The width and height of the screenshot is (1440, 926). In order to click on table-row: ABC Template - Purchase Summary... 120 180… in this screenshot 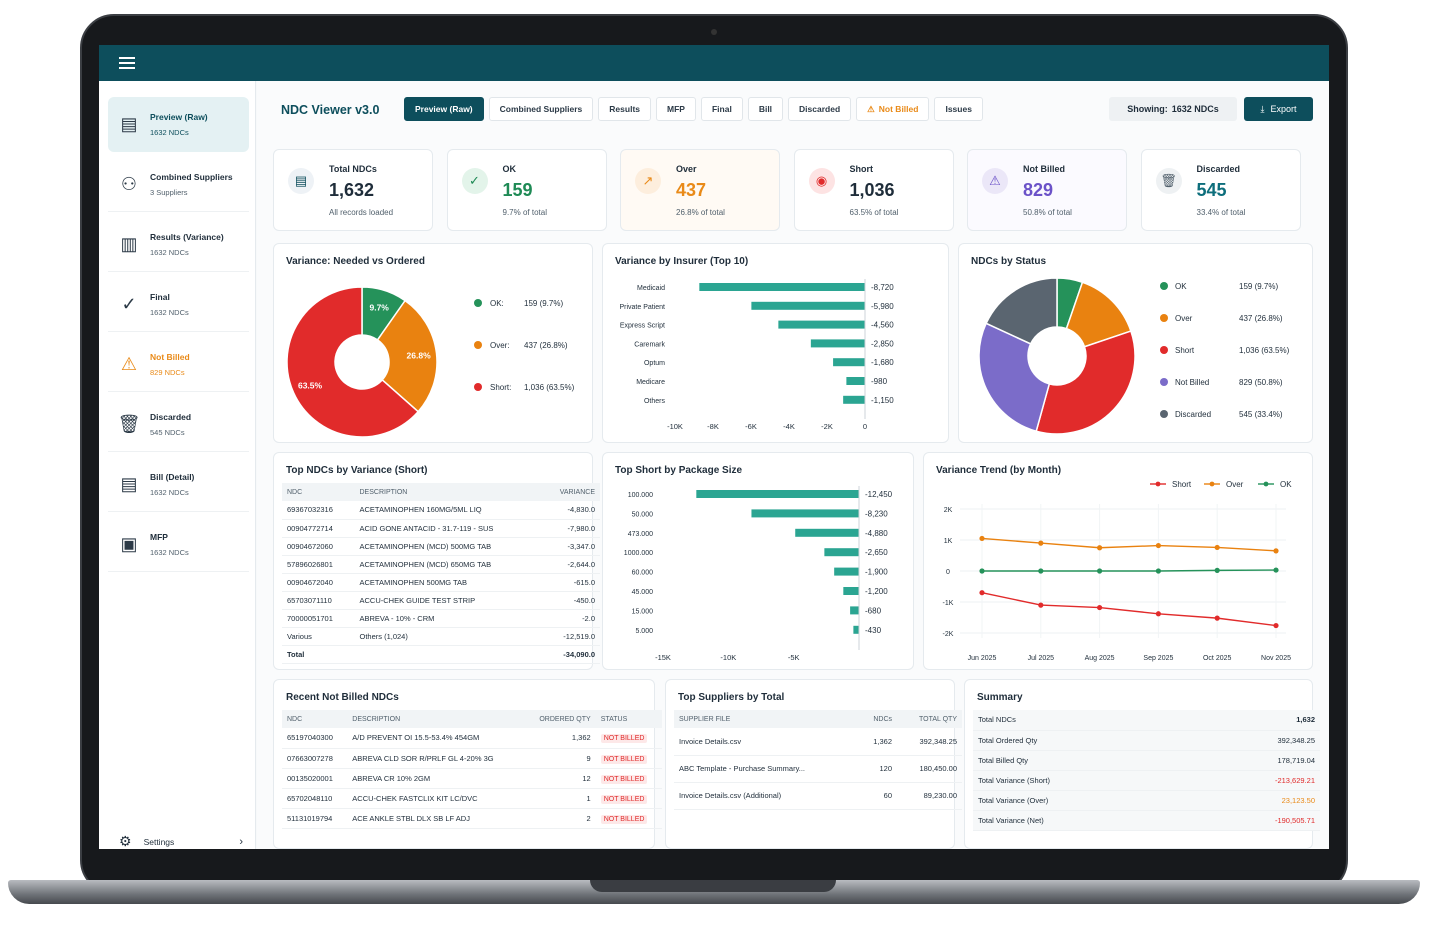, I will do `click(818, 769)`.